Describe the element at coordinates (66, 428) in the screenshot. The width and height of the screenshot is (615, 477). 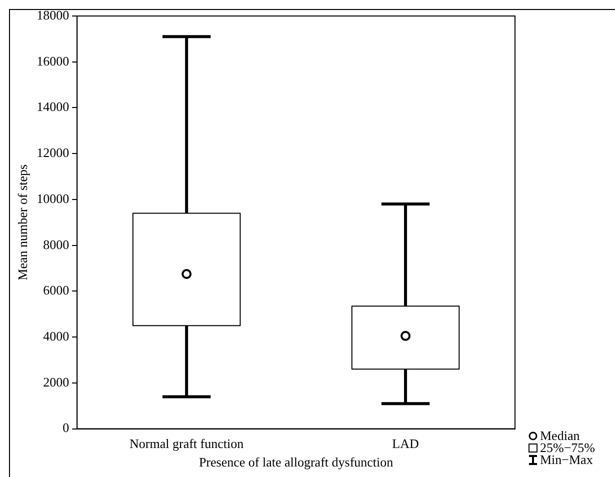
I see `y-tick-label: 0` at that location.